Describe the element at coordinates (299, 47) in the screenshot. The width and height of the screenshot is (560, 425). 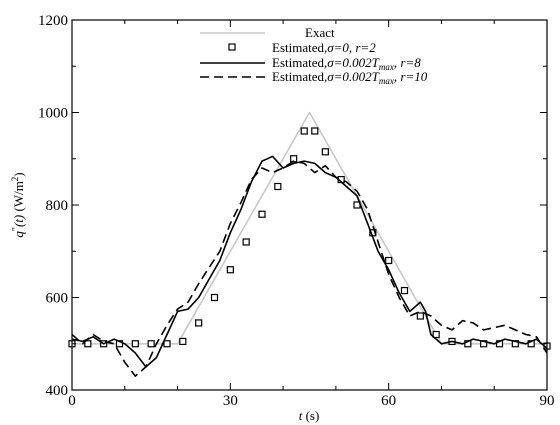
I see `legend-label-r2-prefix: Estimated,` at that location.